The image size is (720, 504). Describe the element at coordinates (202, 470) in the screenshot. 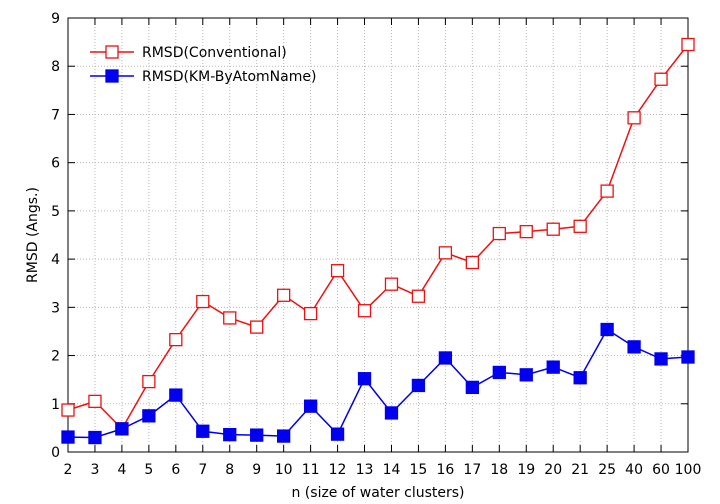

I see `x-tick-label: 7` at that location.